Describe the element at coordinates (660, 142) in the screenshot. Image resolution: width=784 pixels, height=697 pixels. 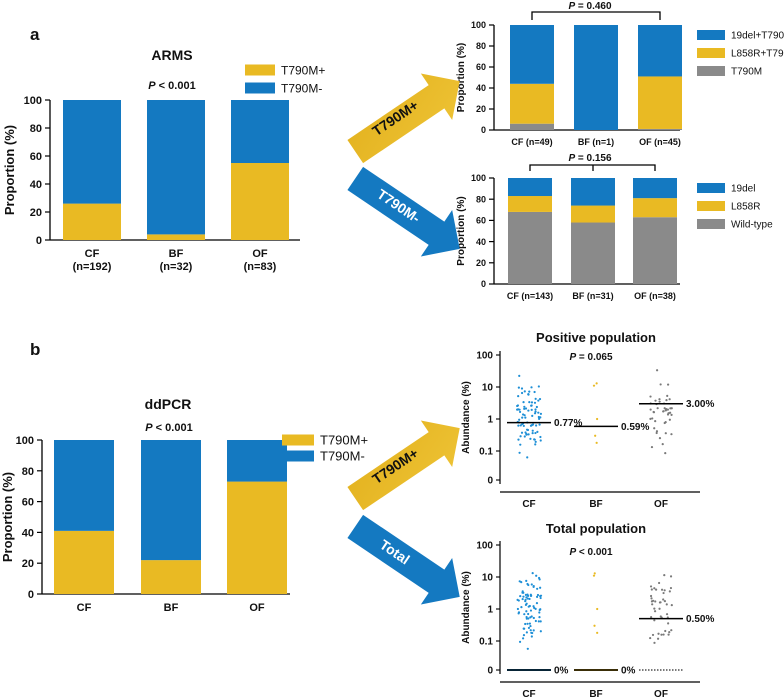
I see `x-category-label: OF (n=45)` at that location.